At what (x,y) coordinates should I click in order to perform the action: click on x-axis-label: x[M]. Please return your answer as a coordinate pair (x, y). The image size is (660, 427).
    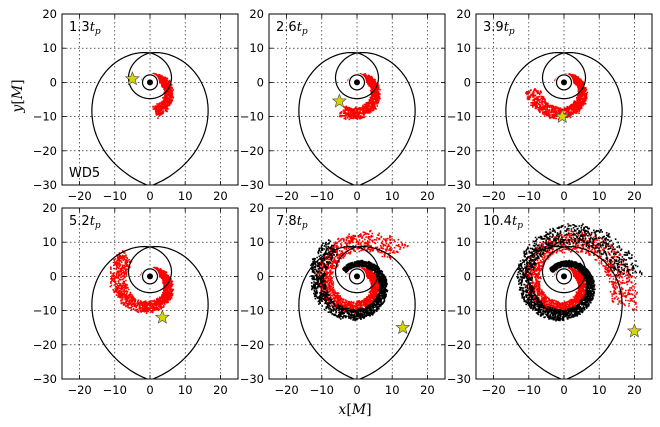
    Looking at the image, I should click on (354, 410).